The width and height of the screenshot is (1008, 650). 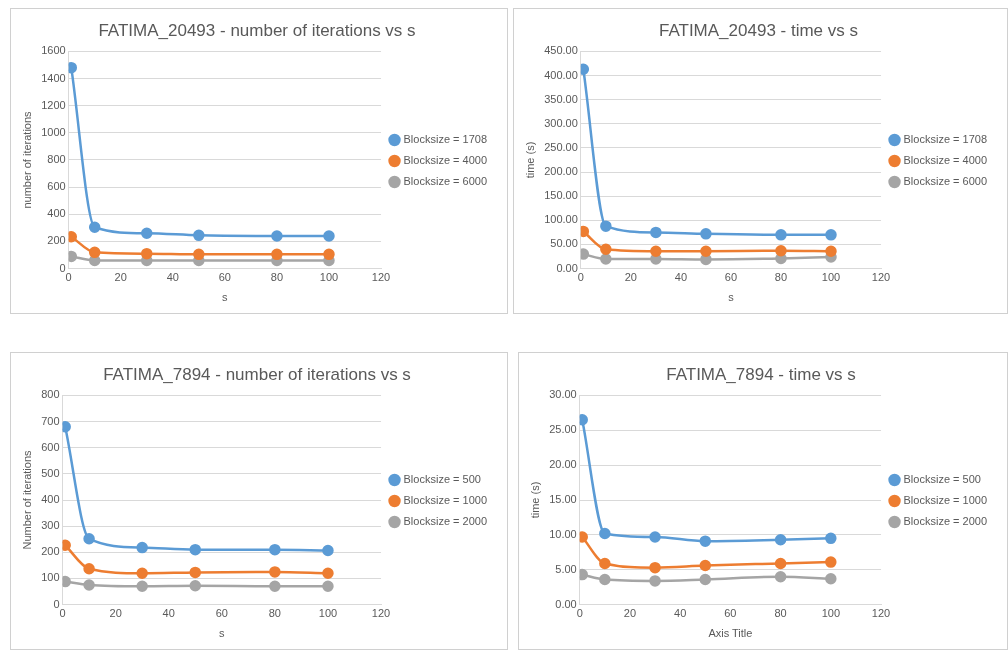 I want to click on y-tick-label: 100, so click(x=50, y=577).